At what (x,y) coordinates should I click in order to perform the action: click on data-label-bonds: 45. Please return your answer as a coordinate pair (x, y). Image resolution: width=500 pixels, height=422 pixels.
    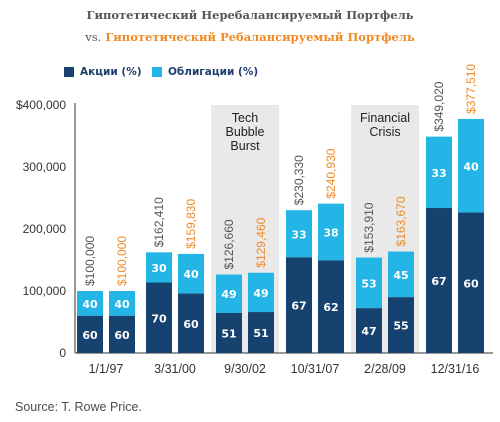
    Looking at the image, I should click on (400, 275).